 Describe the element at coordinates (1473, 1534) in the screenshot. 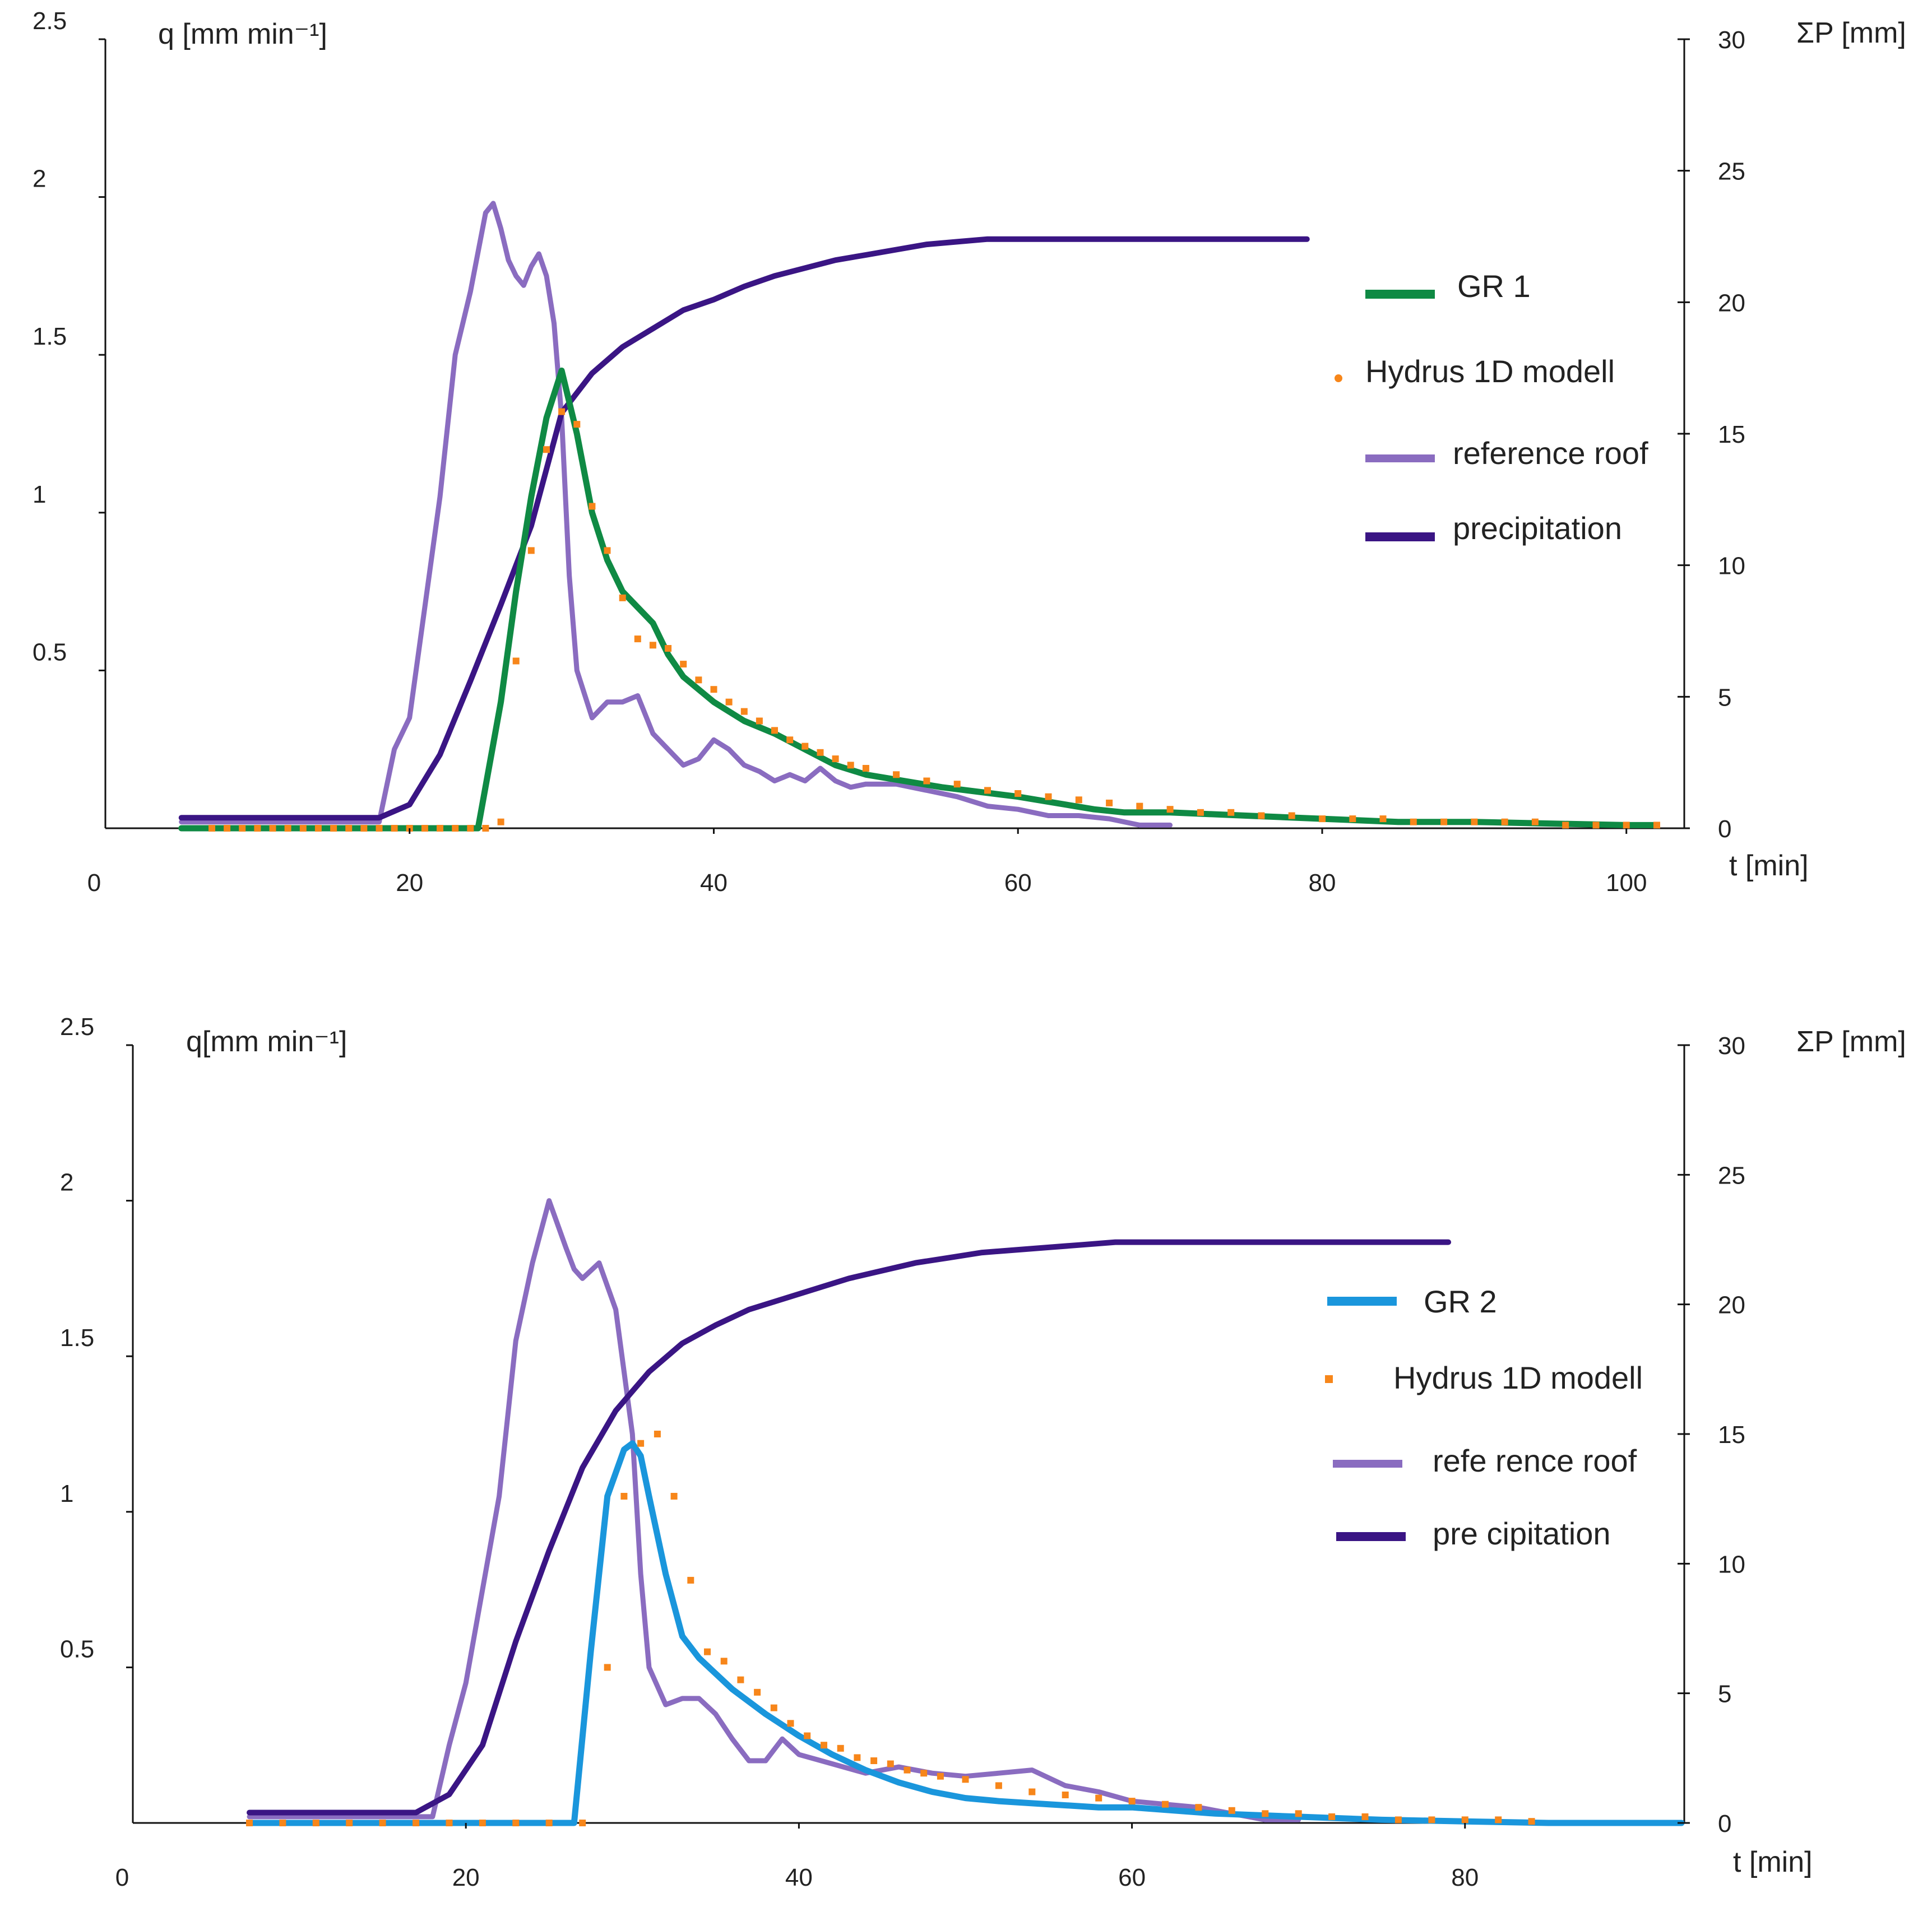

I see `bottom-legend-precipitation: pre cipitation` at that location.